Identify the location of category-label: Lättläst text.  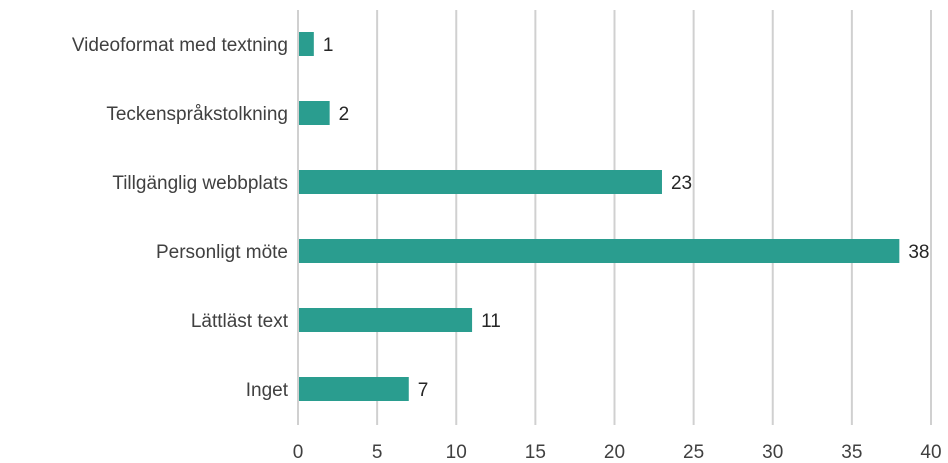
(240, 321).